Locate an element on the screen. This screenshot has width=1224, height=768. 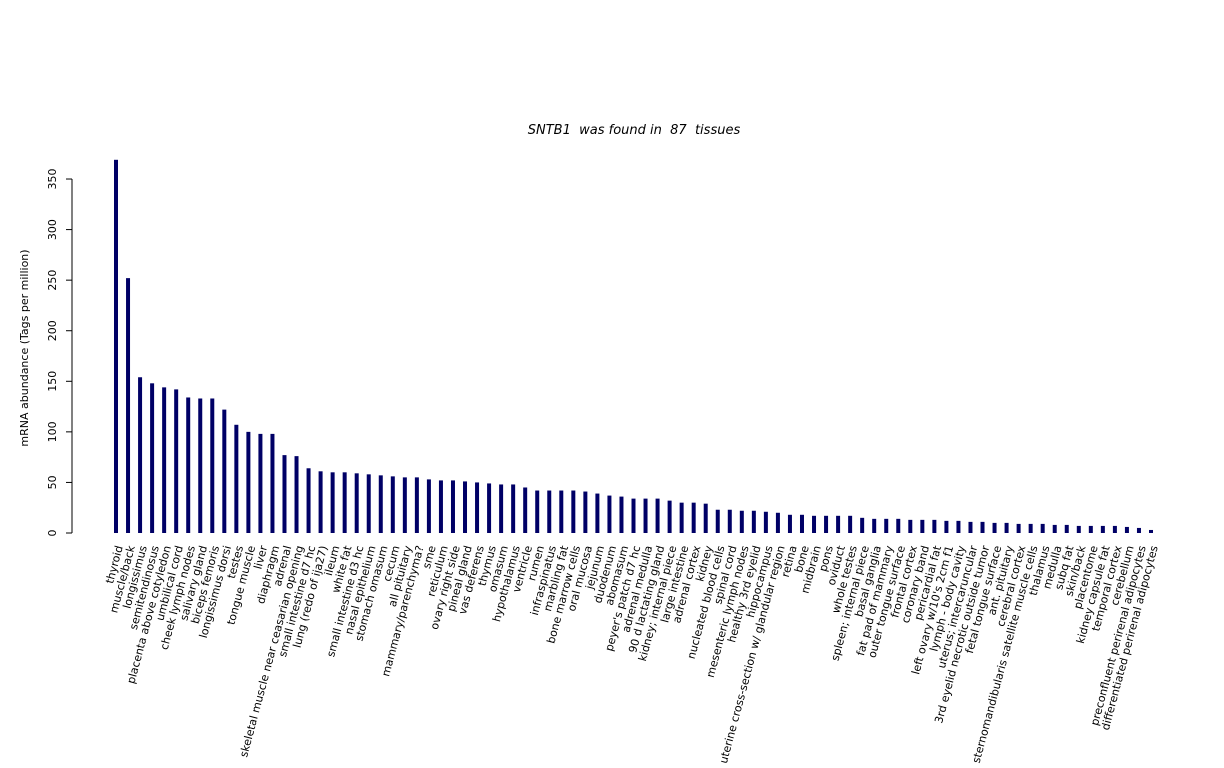
y-axis-label: mRNA abundance (Tags per million) is located at coordinates (24, 347).